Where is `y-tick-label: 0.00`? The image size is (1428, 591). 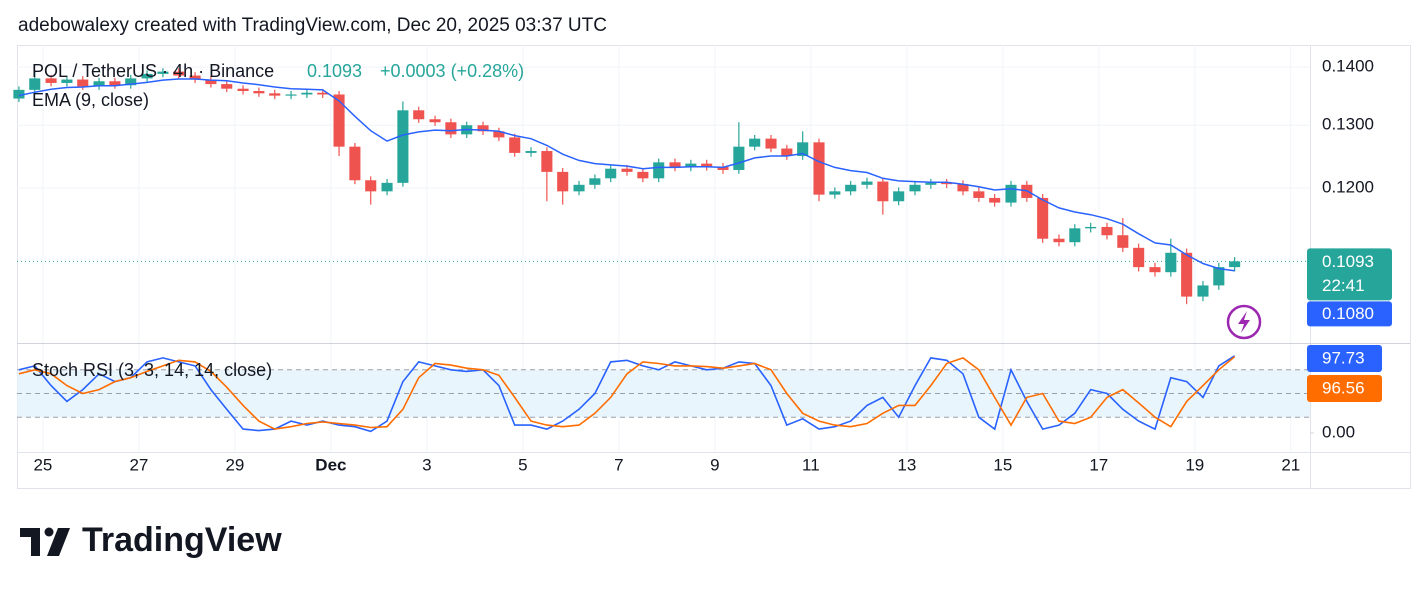 y-tick-label: 0.00 is located at coordinates (1338, 431).